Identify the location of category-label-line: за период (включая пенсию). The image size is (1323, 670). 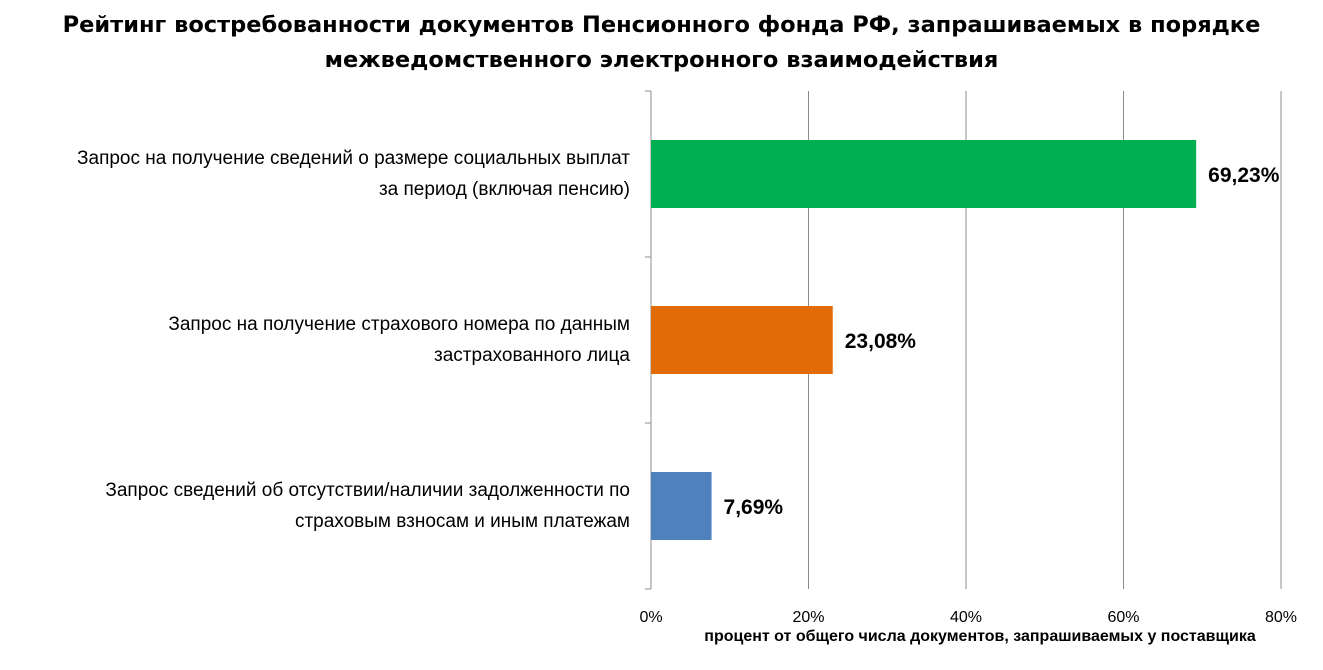
(504, 189).